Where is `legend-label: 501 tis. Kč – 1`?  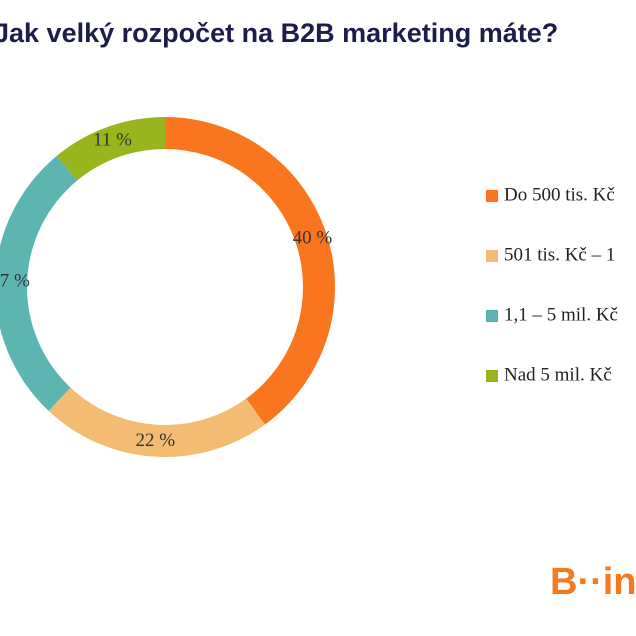
legend-label: 501 tis. Kč – 1 is located at coordinates (559, 254).